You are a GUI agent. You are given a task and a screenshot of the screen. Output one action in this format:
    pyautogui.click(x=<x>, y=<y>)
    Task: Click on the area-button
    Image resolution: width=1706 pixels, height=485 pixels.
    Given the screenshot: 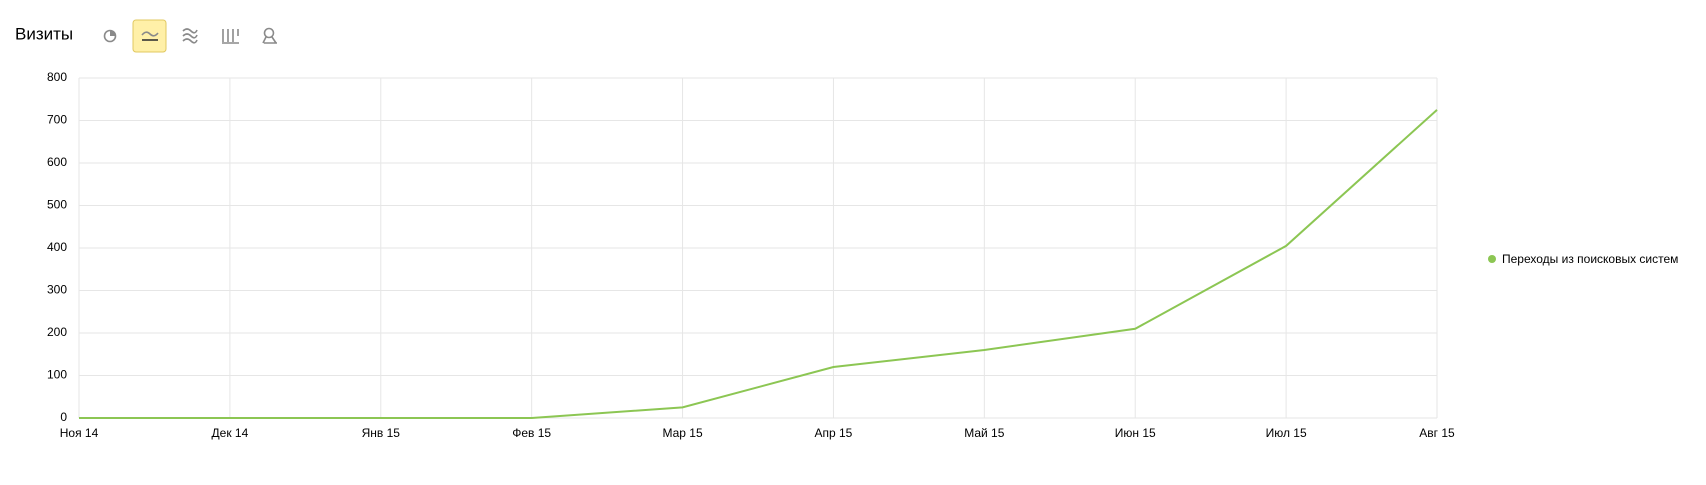 What is the action you would take?
    pyautogui.click(x=190, y=36)
    